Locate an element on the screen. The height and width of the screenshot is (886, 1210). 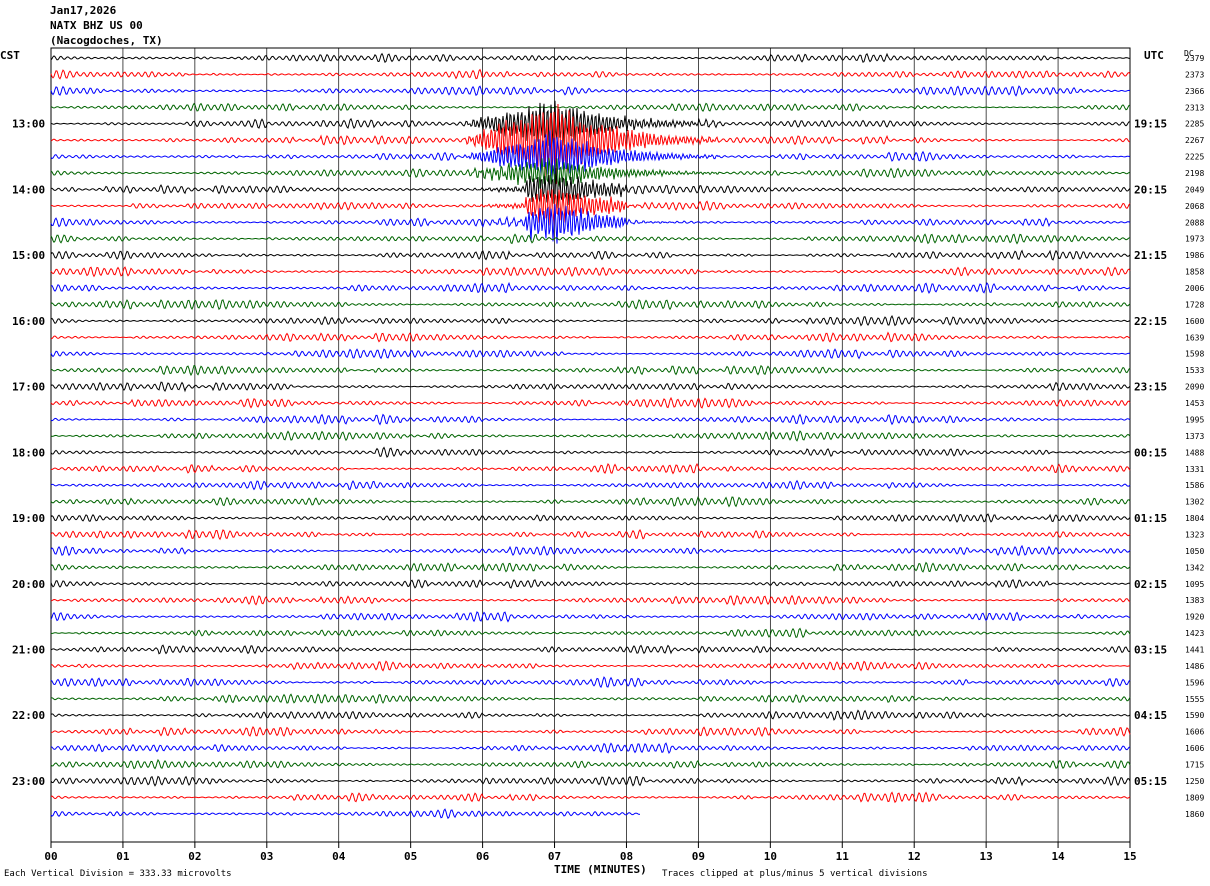
right-hour-label: 00:15 is located at coordinates (1150, 452).